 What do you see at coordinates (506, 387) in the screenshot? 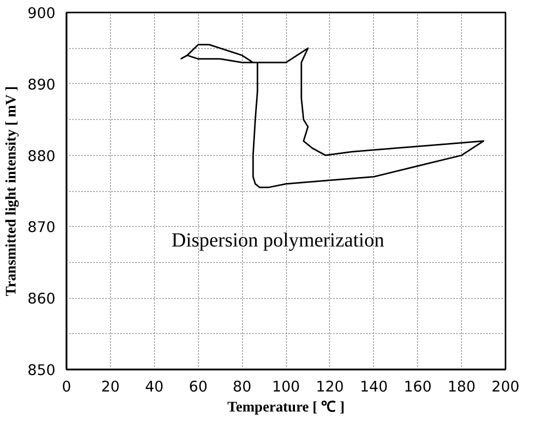
I see `x-tick-label: 200` at bounding box center [506, 387].